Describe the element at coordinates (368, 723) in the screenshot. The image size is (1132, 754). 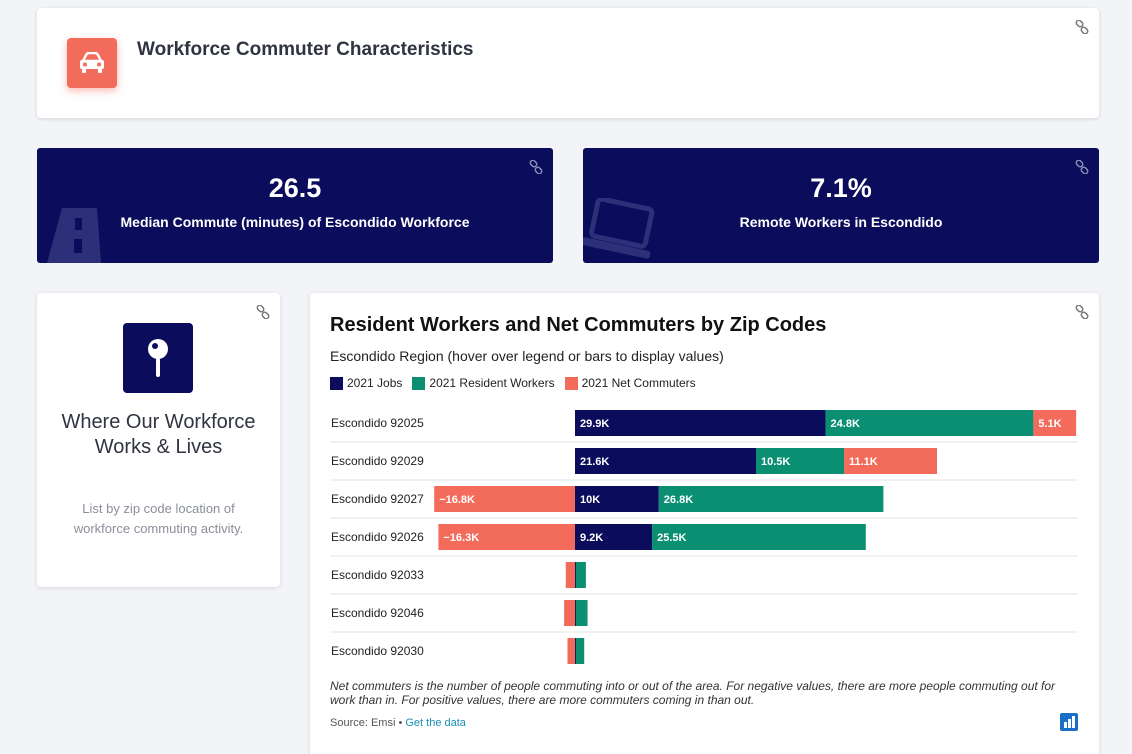
I see `source-text: Source: Emsi •` at that location.